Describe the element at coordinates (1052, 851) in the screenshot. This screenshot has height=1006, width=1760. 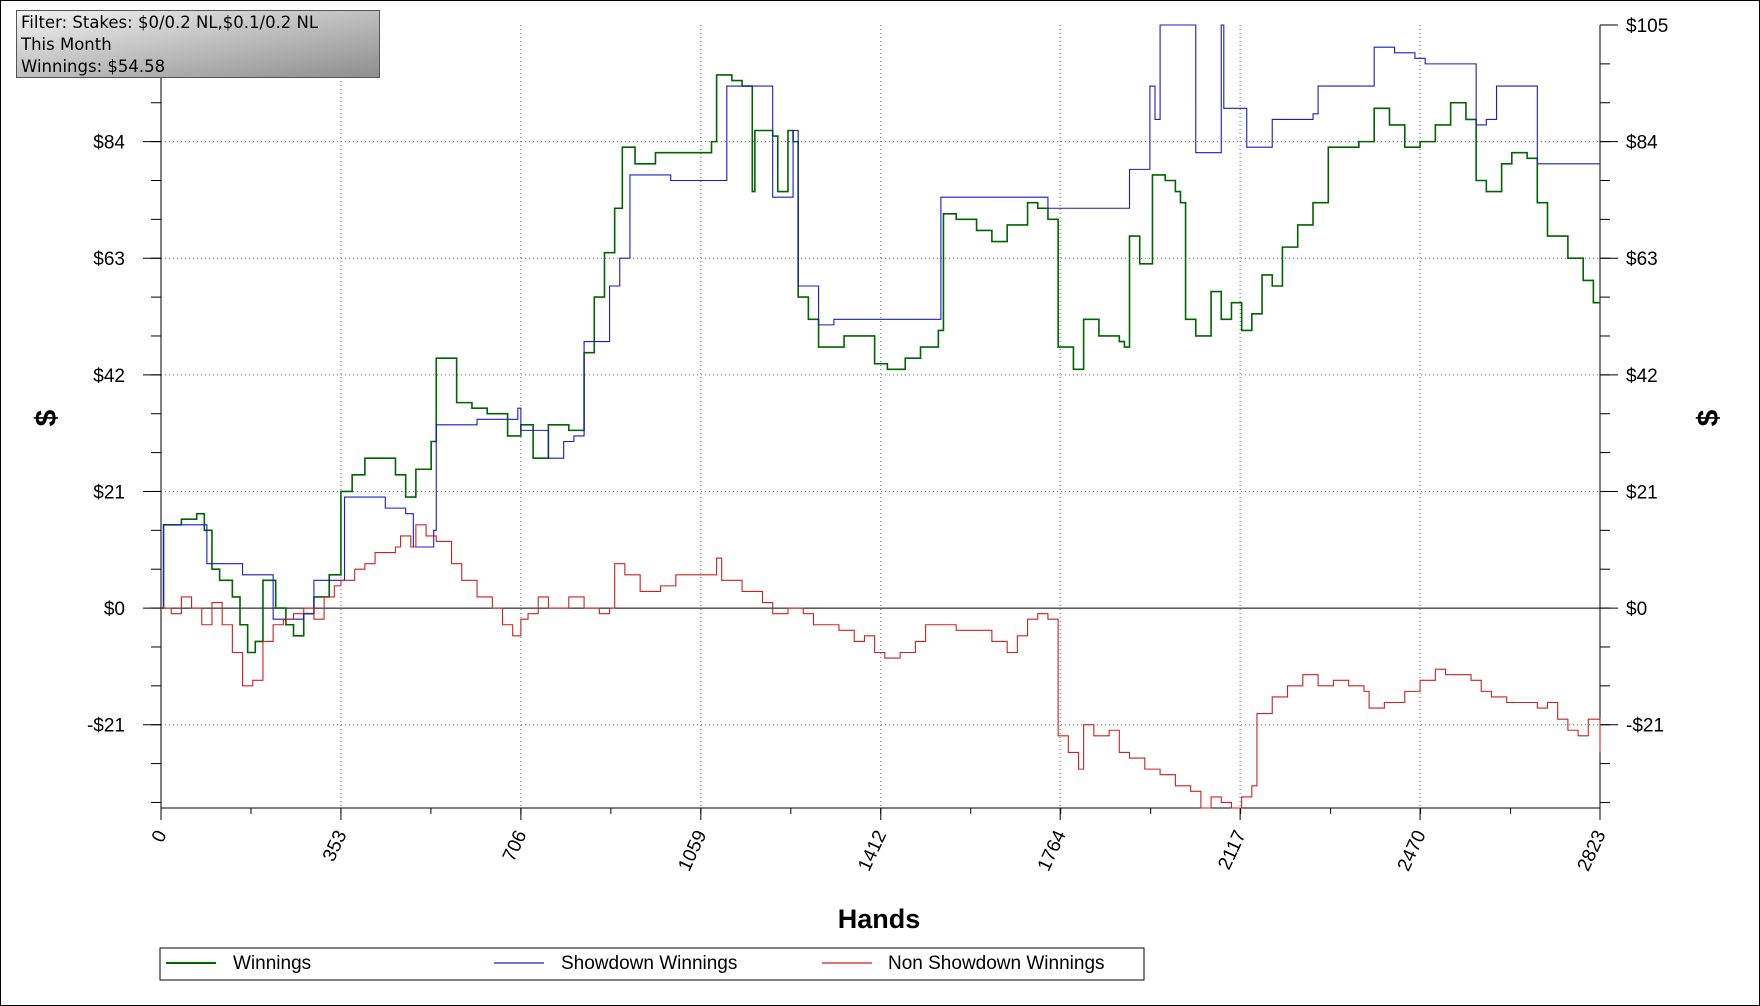
I see `x-tick-label: 1764` at that location.